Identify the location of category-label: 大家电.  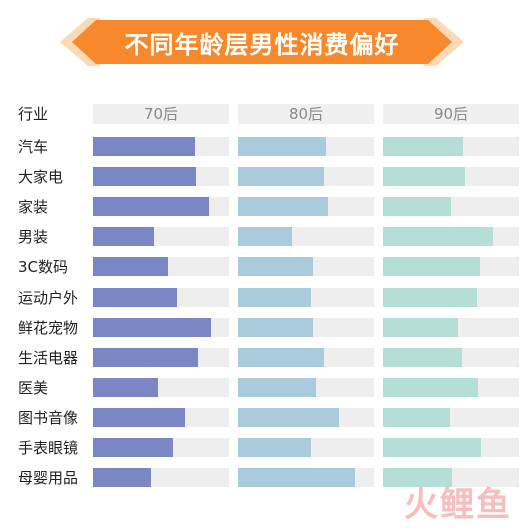
(41, 177).